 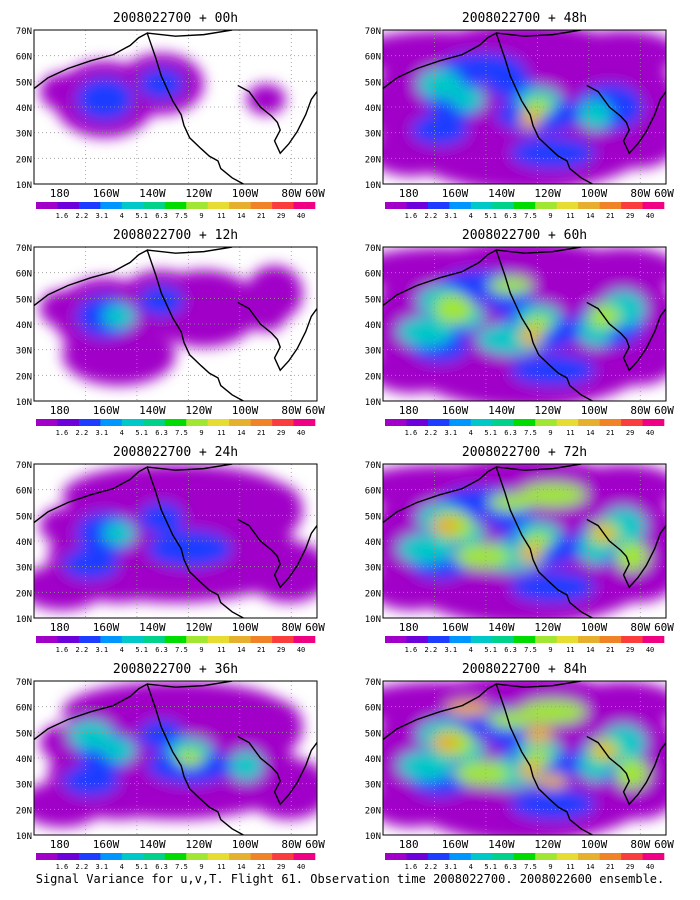 I want to click on x-tick-label: 120W, so click(x=547, y=844).